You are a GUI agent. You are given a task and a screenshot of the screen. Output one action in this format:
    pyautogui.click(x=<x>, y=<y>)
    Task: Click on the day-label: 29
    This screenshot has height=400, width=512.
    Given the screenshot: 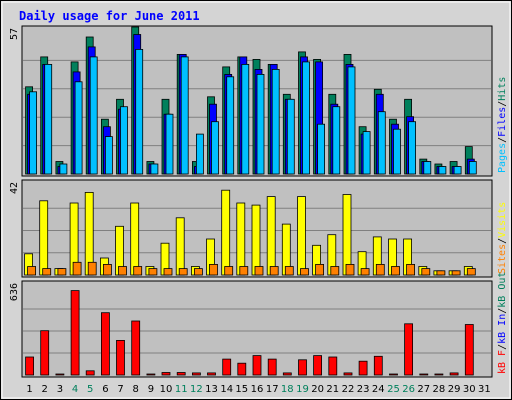 What is the action you would take?
    pyautogui.click(x=454, y=389)
    